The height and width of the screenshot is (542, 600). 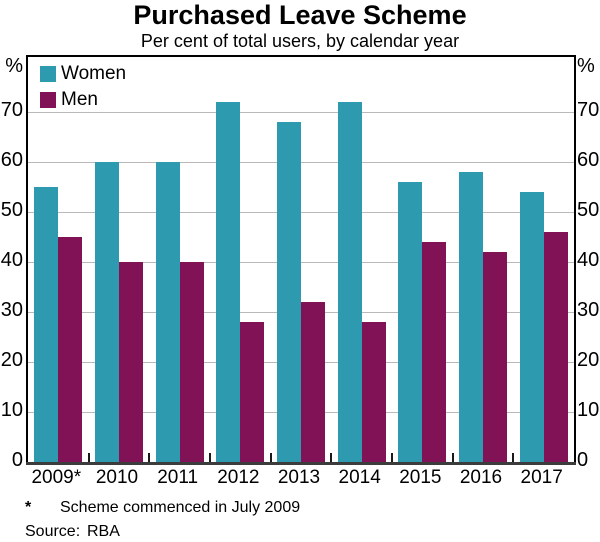 What do you see at coordinates (588, 310) in the screenshot?
I see `y-axis-tick-label-right: 30` at bounding box center [588, 310].